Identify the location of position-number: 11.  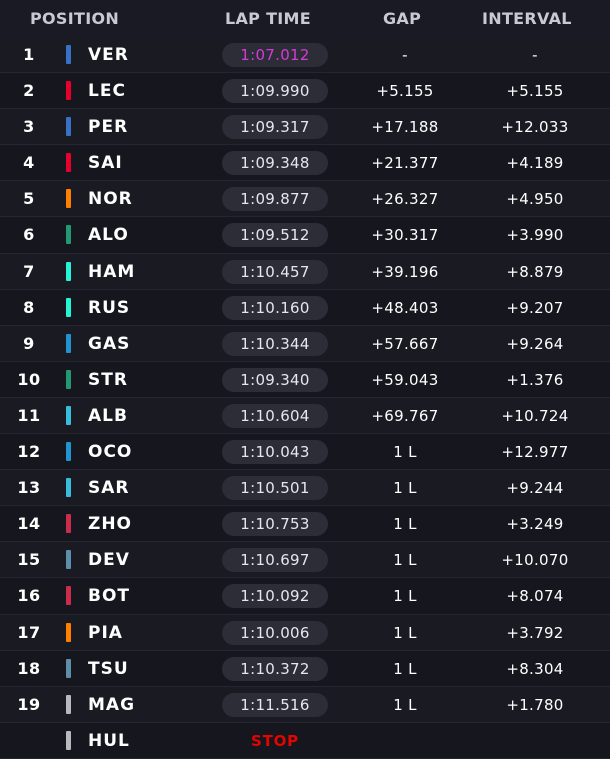
(29, 415).